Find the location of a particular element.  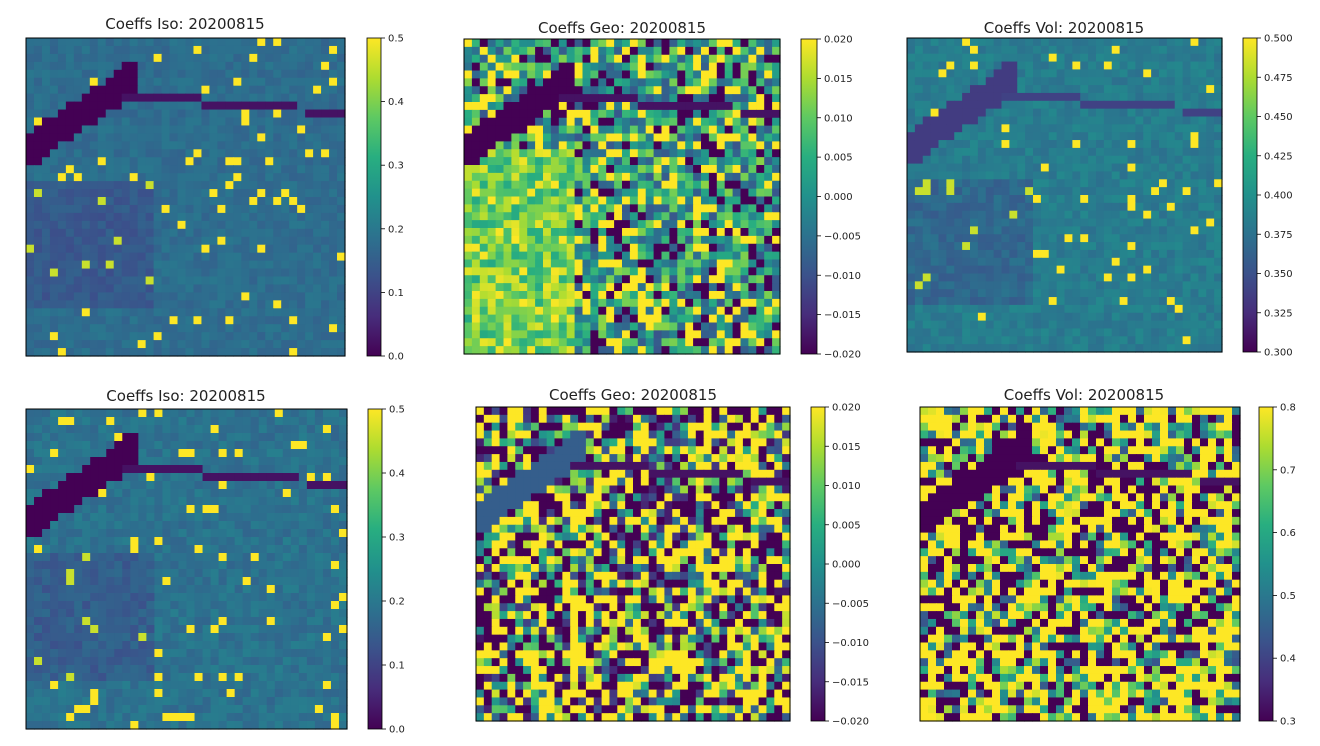

chart-title: Coeffs Vol: 20200815 is located at coordinates (1064, 28).